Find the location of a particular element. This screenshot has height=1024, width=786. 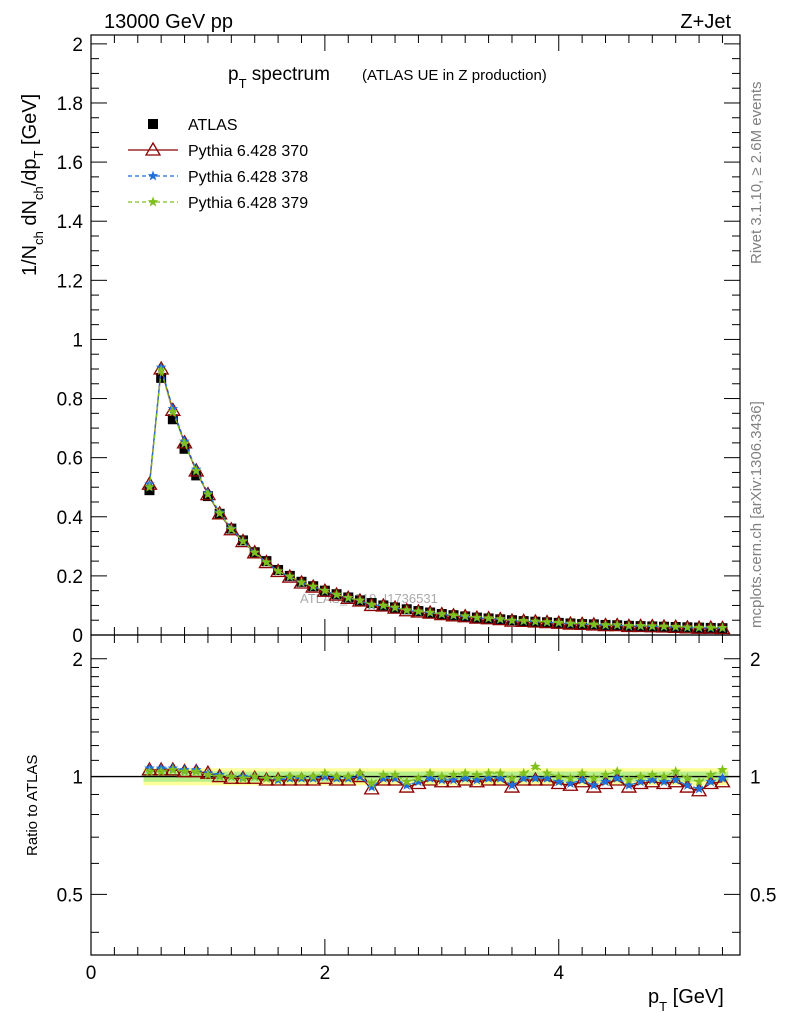

ratio-y-tick-label-right: 2 is located at coordinates (755, 660).